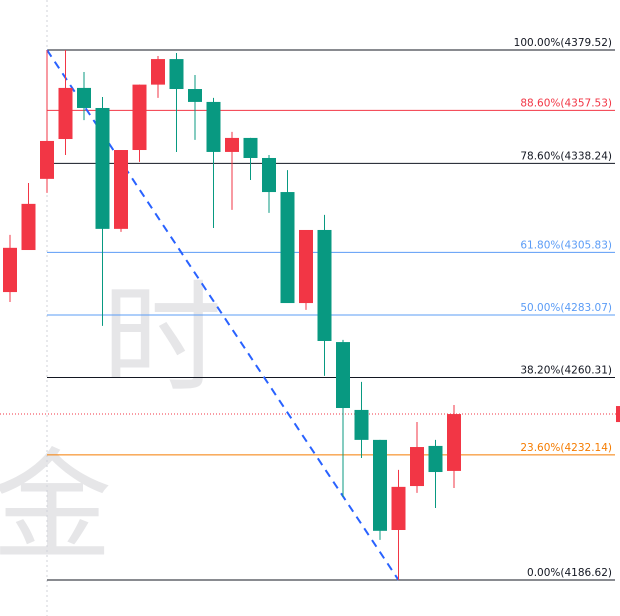  I want to click on fib-label: 0.00%(4186.62), so click(569, 573).